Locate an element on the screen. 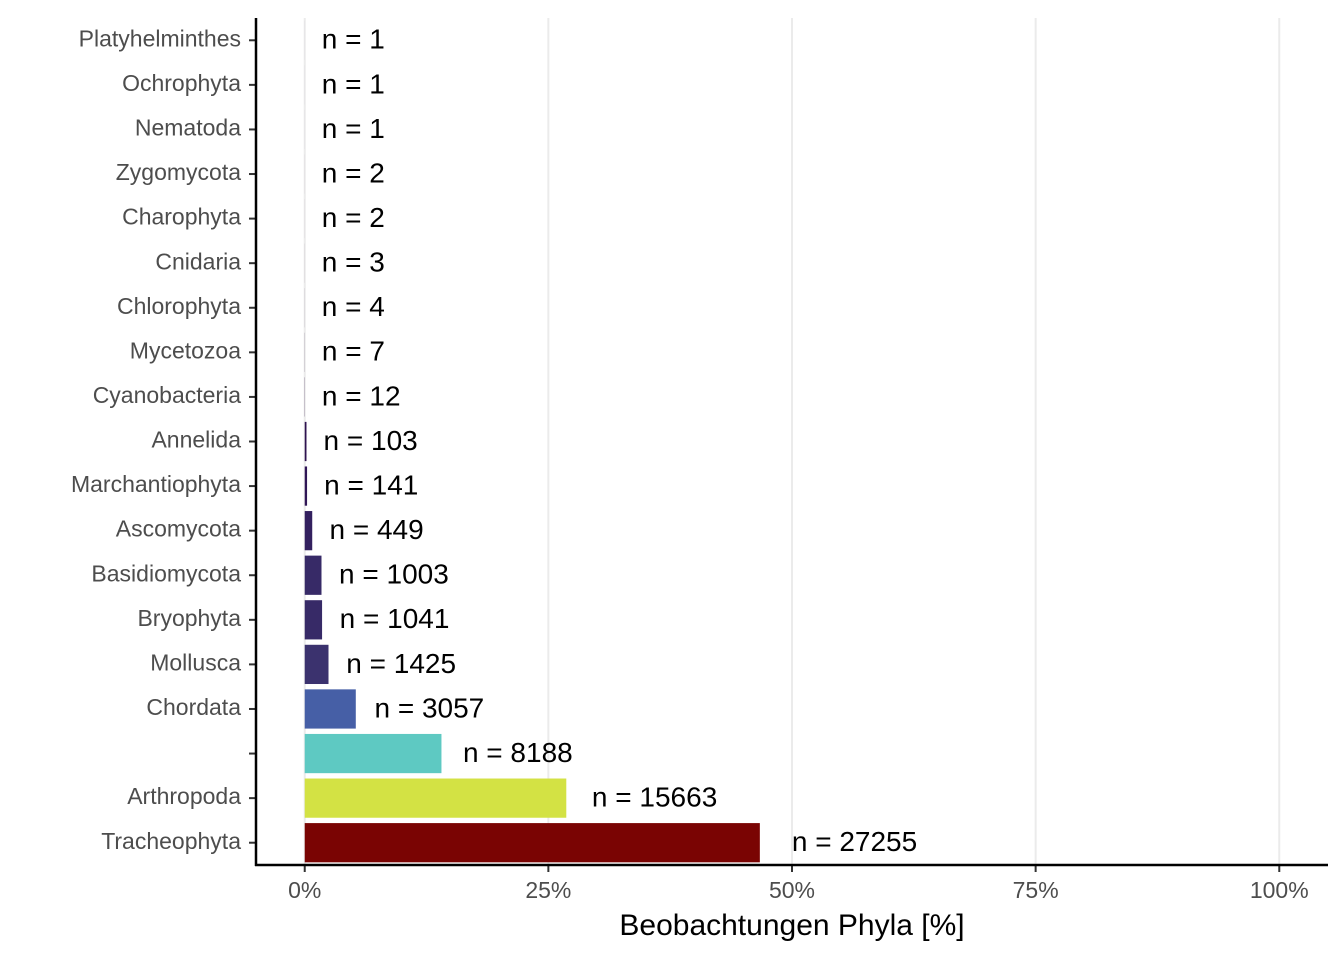 The image size is (1344, 965). y-tick-label: Mollusca is located at coordinates (195, 662).